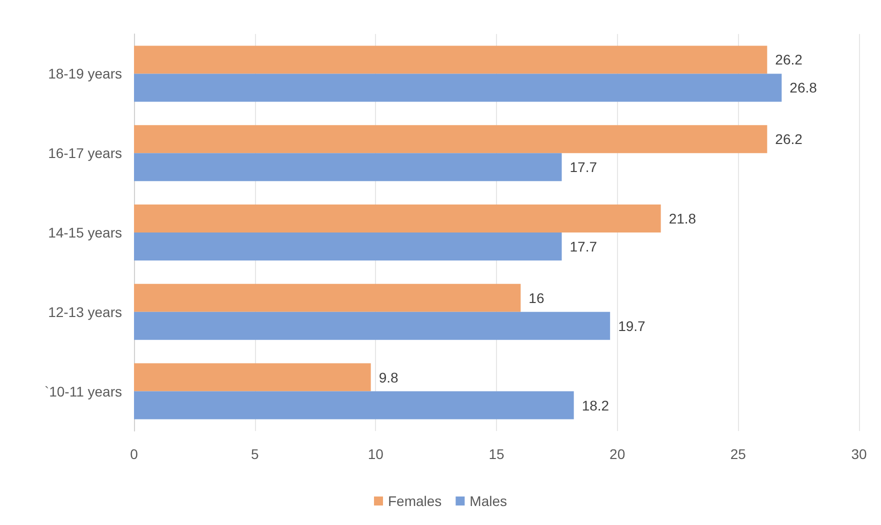 This screenshot has width=881, height=525. What do you see at coordinates (804, 88) in the screenshot?
I see `data-label: 26.8` at bounding box center [804, 88].